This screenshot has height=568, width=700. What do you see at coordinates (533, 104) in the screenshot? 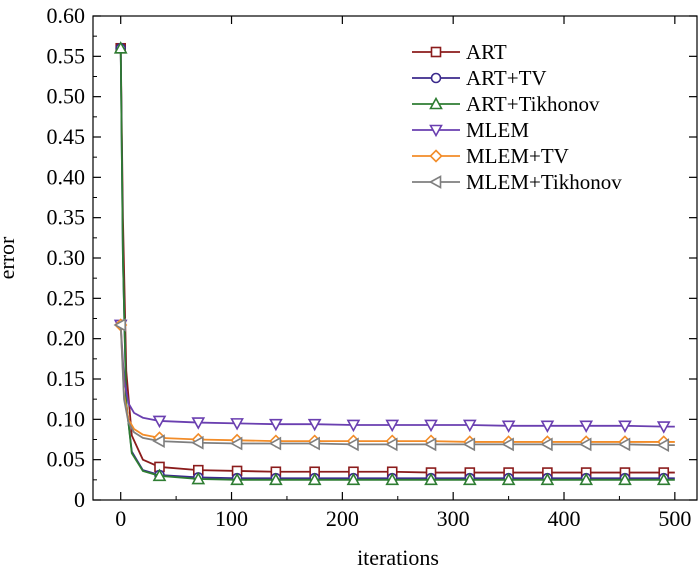
I see `legend-label: ART+Tikhonov` at bounding box center [533, 104].